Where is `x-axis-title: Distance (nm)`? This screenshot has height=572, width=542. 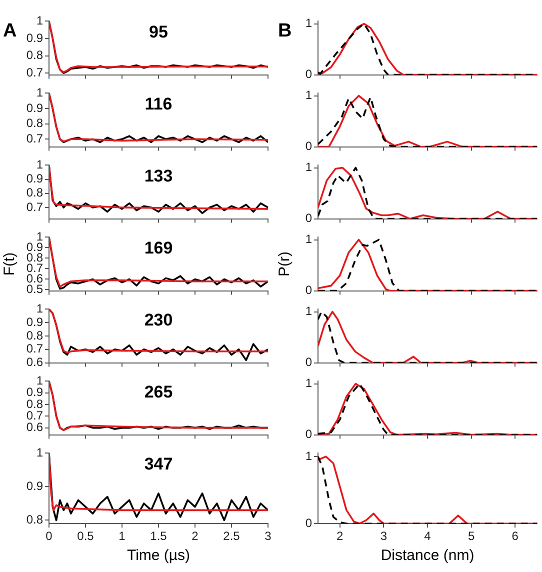 x-axis-title: Distance (nm) is located at coordinates (427, 555).